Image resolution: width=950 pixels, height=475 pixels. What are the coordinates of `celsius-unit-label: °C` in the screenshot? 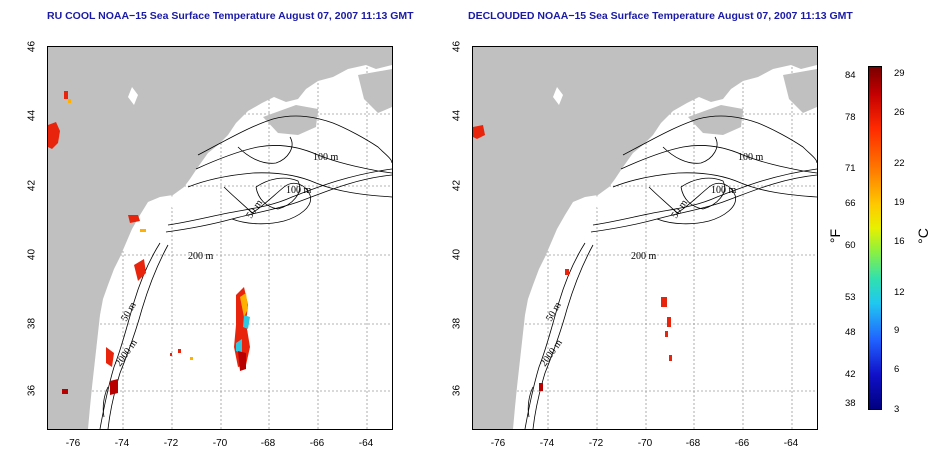 It's located at (922, 236).